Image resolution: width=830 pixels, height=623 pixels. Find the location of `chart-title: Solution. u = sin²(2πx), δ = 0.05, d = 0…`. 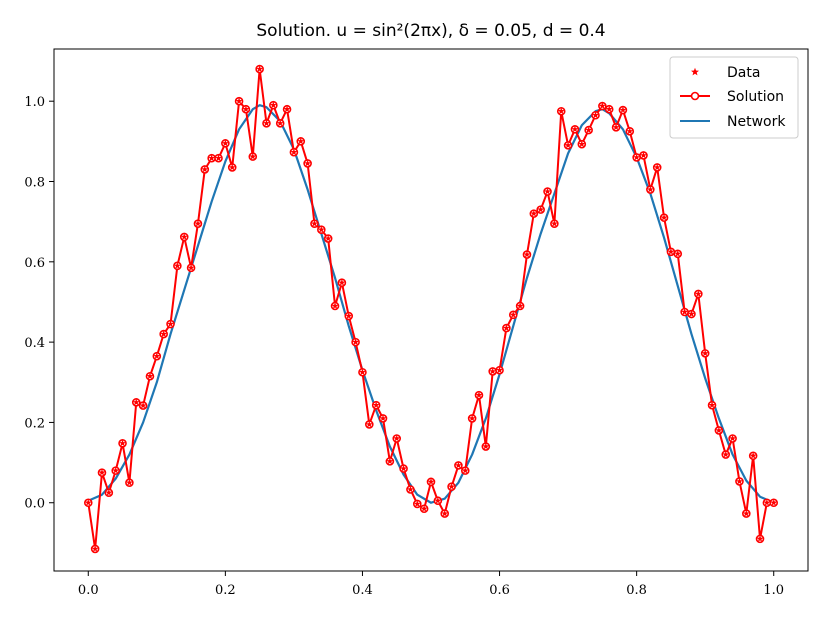

chart-title: Solution. u = sin²(2πx), δ = 0.05, d = 0… is located at coordinates (430, 31).